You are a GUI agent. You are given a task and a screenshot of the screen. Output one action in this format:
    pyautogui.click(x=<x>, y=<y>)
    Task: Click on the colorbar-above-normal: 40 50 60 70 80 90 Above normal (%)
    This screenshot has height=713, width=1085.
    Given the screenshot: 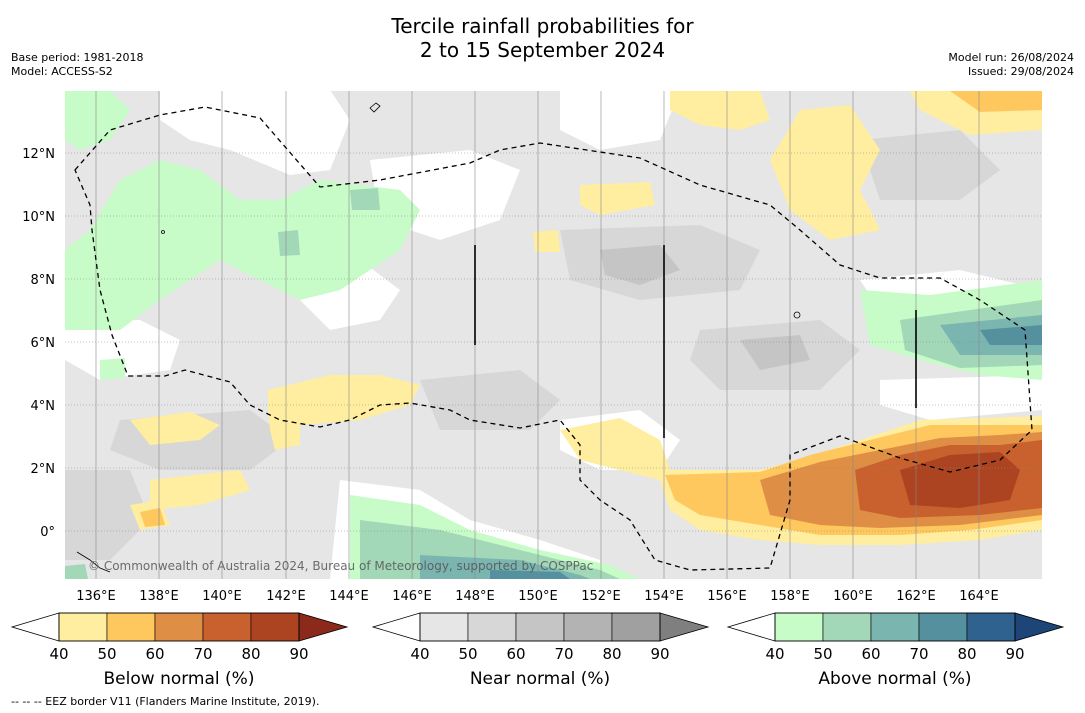 What is the action you would take?
    pyautogui.click(x=895, y=650)
    